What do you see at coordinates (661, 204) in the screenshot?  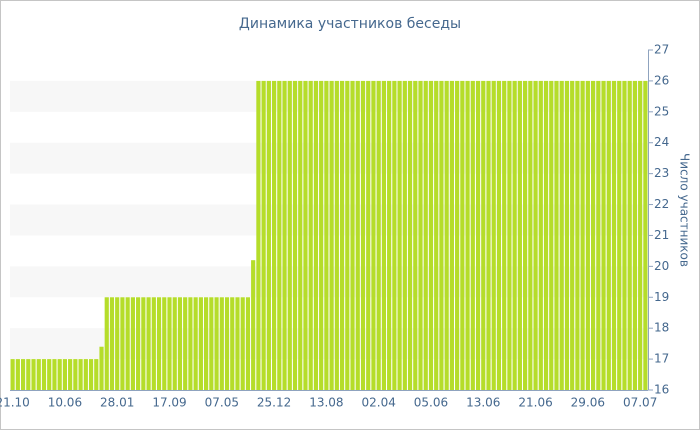 I see `y-tick-label: 22` at bounding box center [661, 204].